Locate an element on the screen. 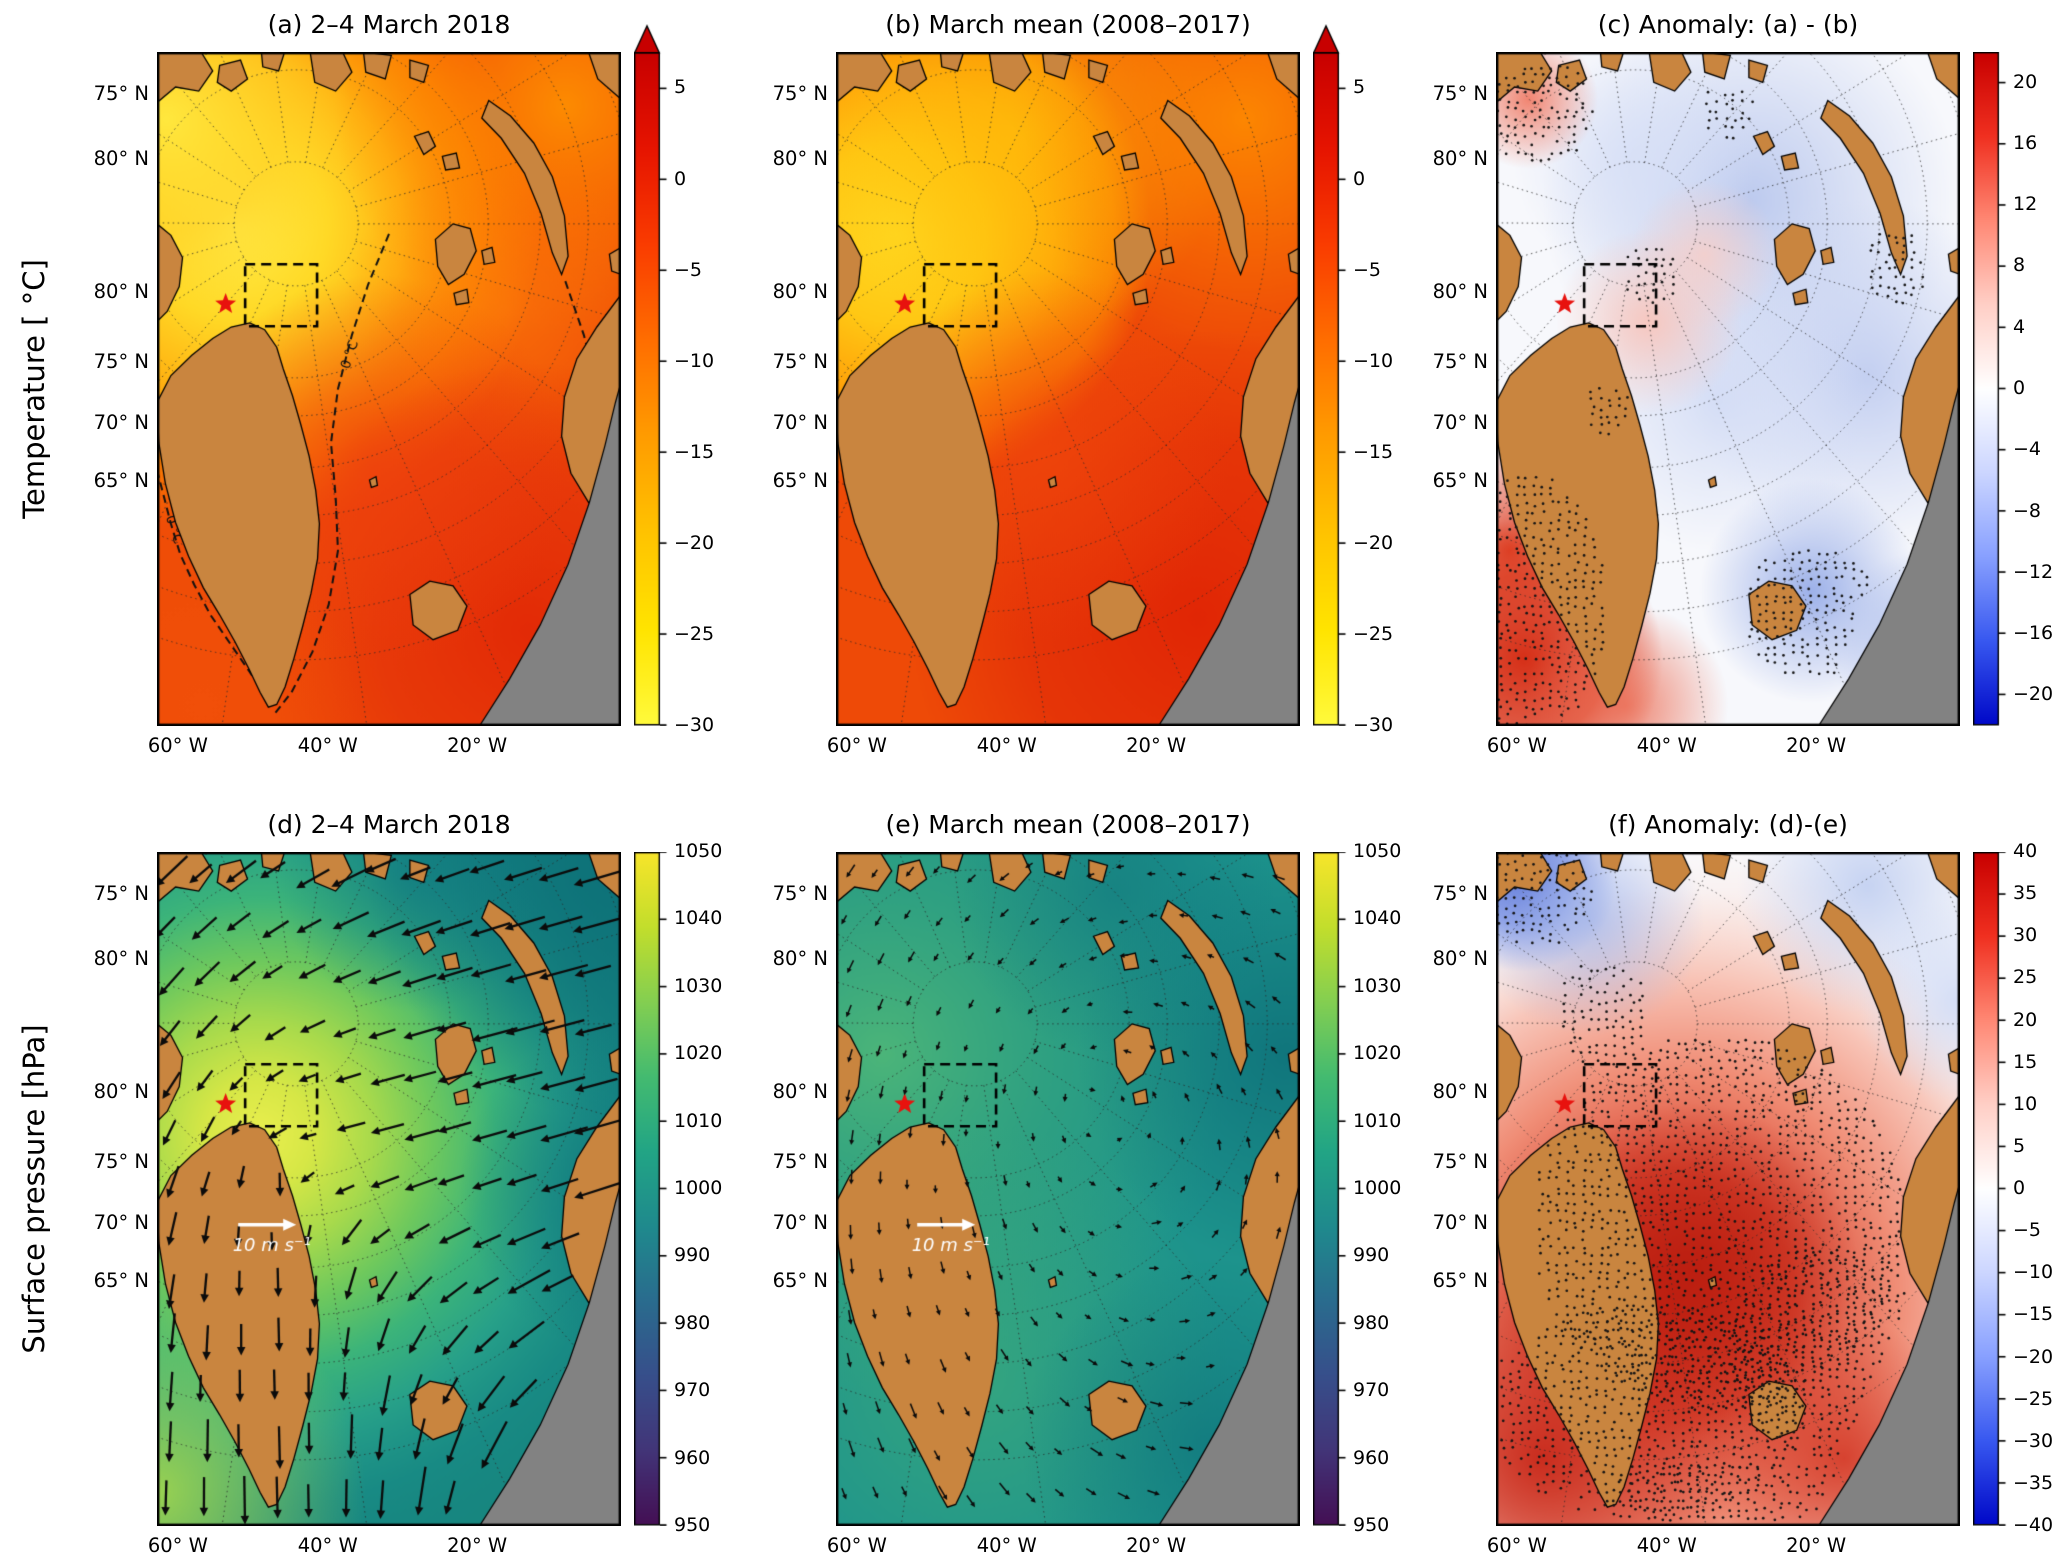  panel-e-colorbar is located at coordinates (1330, 1189).